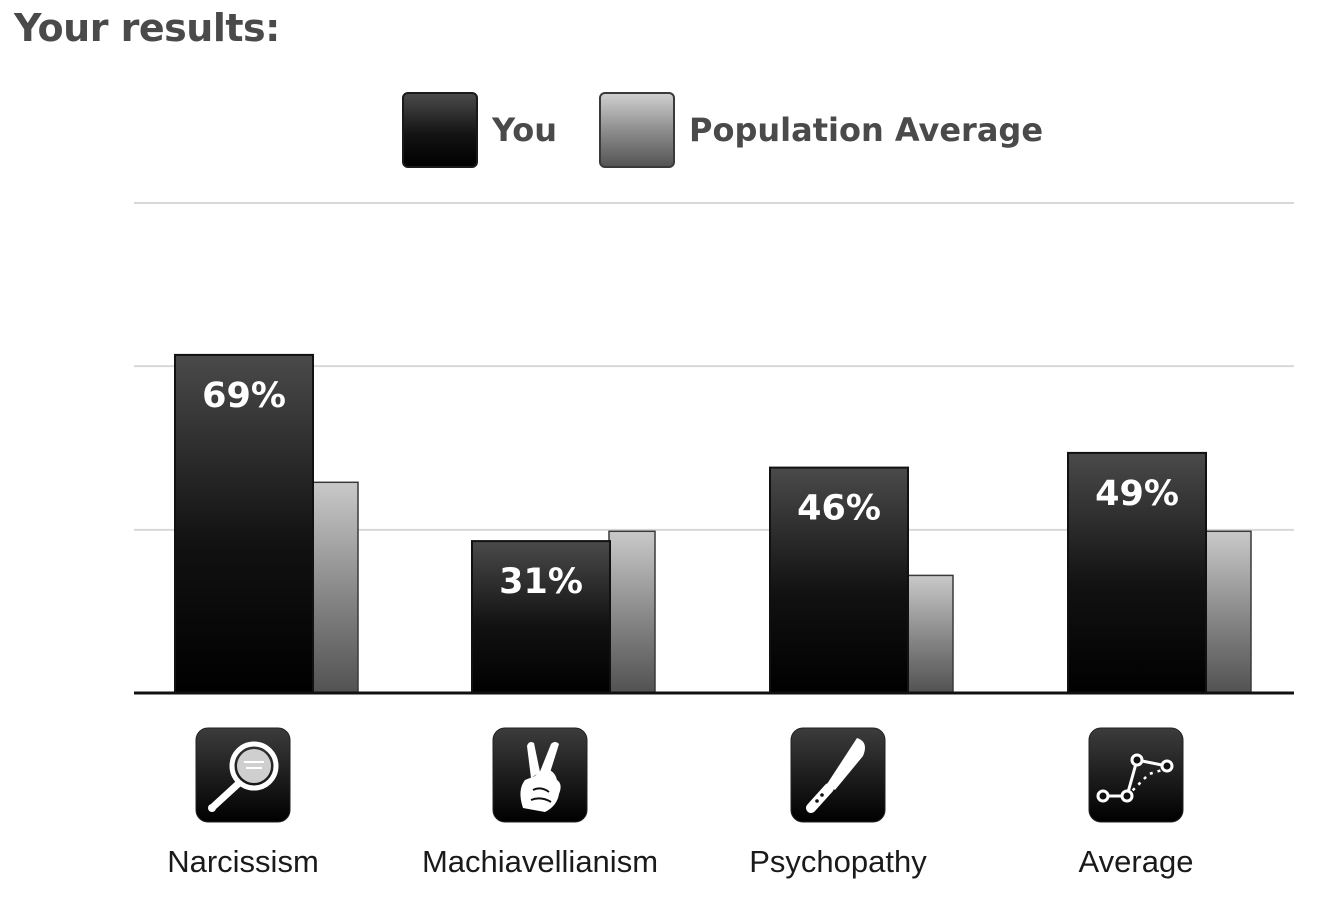 This screenshot has height=918, width=1324. What do you see at coordinates (541, 617) in the screenshot?
I see `bar-you-machiavellianism` at bounding box center [541, 617].